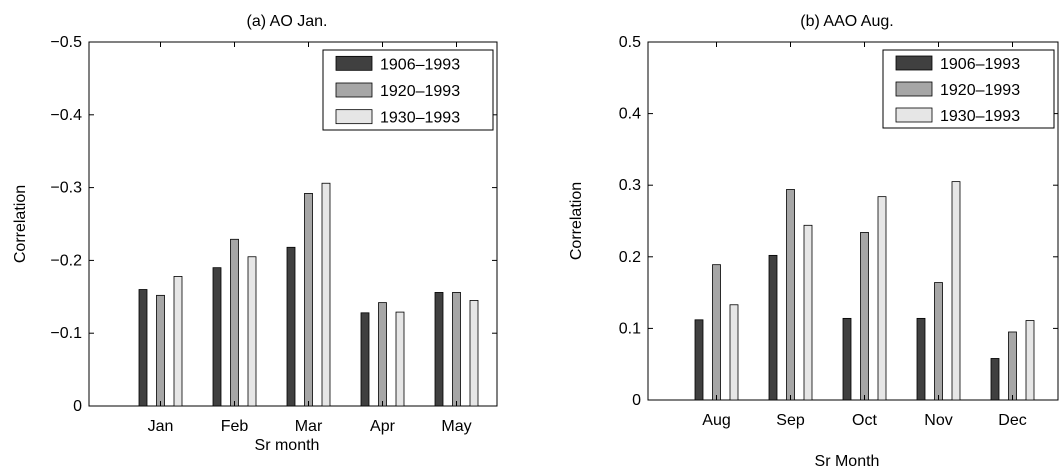 The image size is (1061, 471). Describe the element at coordinates (66, 333) in the screenshot. I see `y-tick-label: −0.1` at that location.